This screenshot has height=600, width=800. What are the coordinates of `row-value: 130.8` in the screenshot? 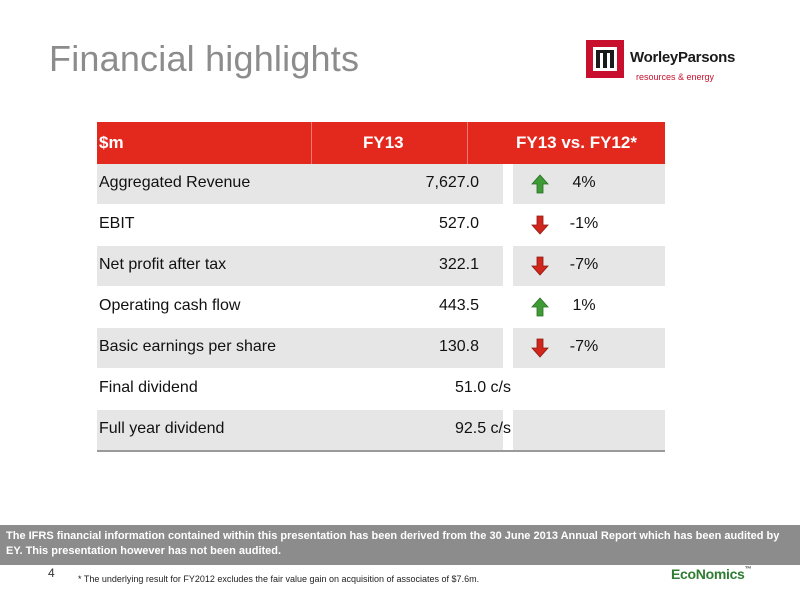 It's located at (458, 346).